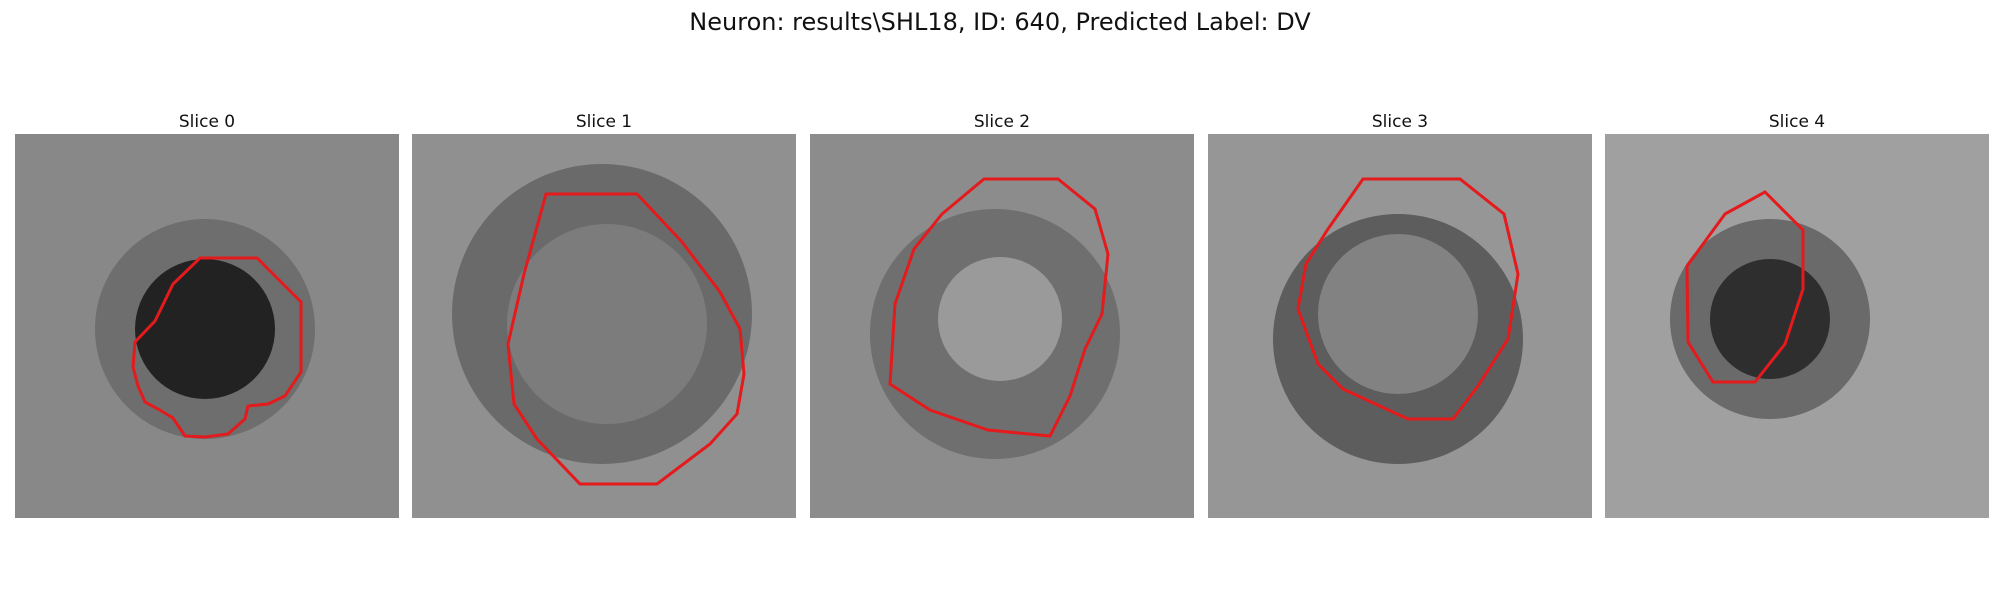 The height and width of the screenshot is (600, 2000). Describe the element at coordinates (1400, 122) in the screenshot. I see `slice-title: Slice 3` at that location.